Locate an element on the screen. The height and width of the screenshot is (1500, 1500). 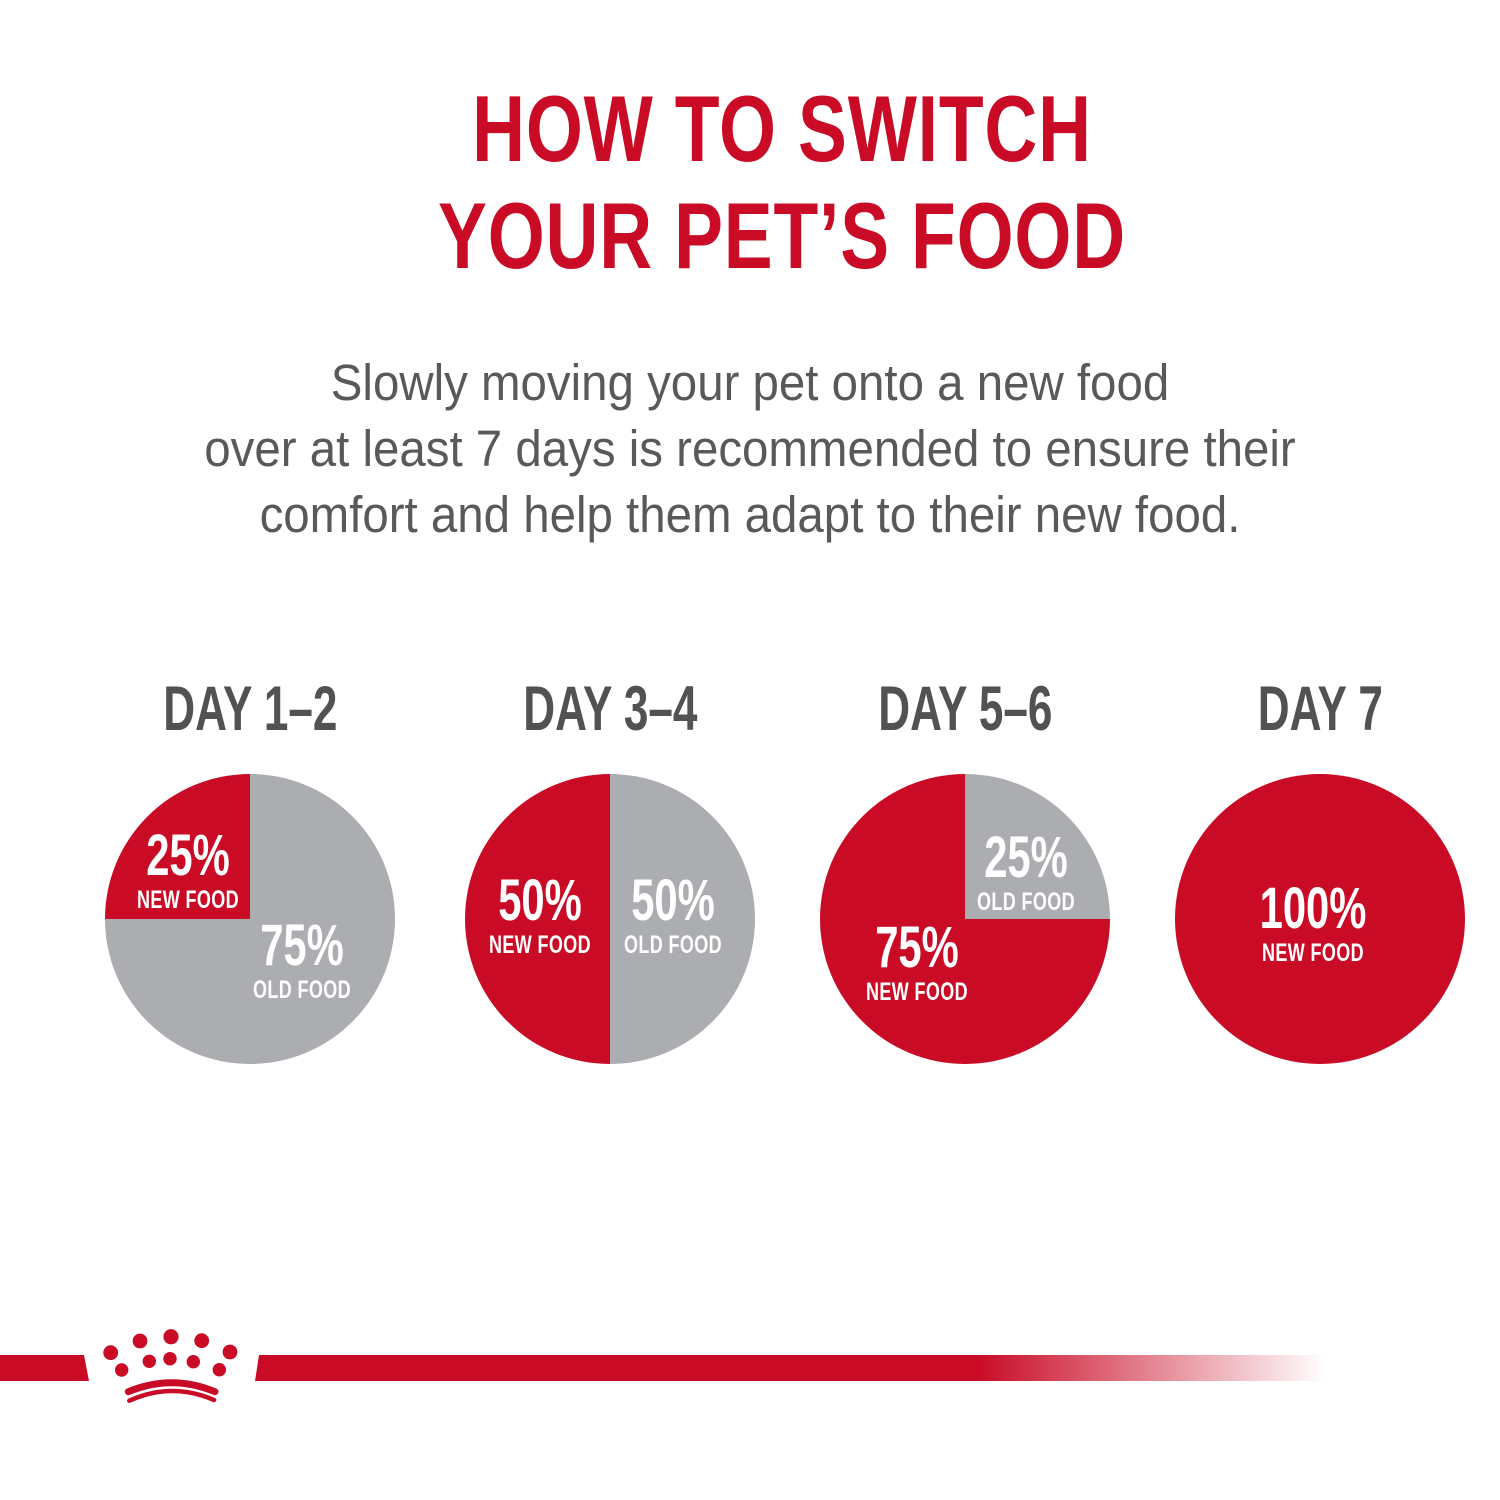
intro-line-1: Slowly moving your pet onto a new food is located at coordinates (750, 382).